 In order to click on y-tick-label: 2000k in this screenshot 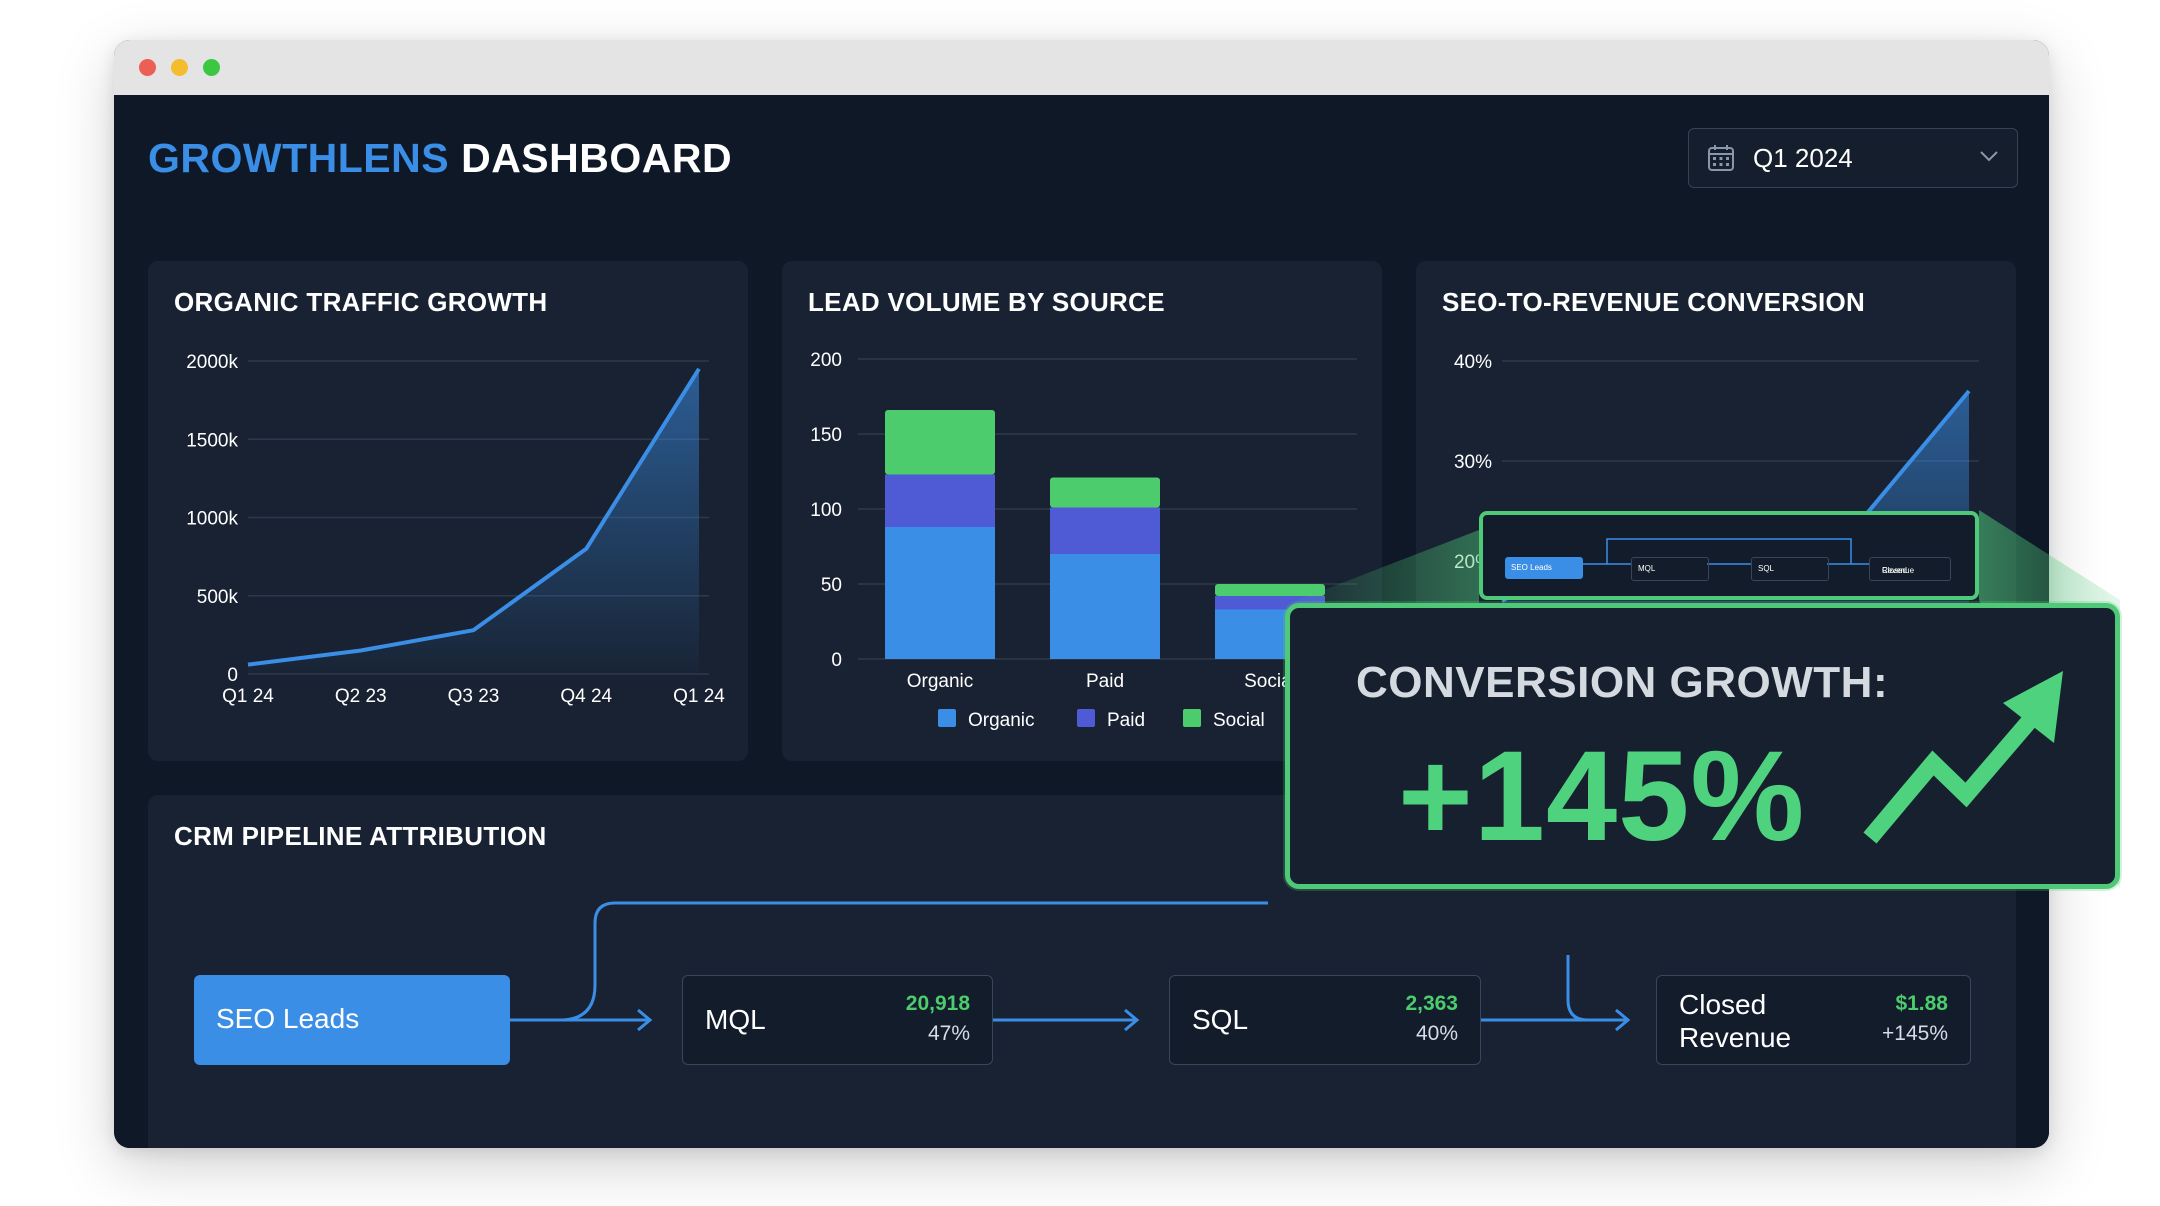, I will do `click(212, 362)`.